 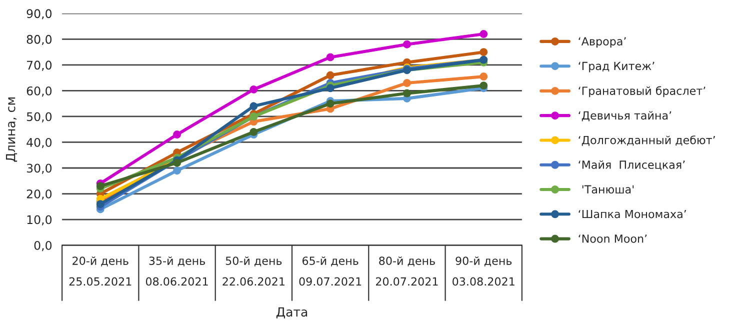 What do you see at coordinates (177, 271) in the screenshot?
I see `x-tick-label: 35-й день 08.06.2021` at bounding box center [177, 271].